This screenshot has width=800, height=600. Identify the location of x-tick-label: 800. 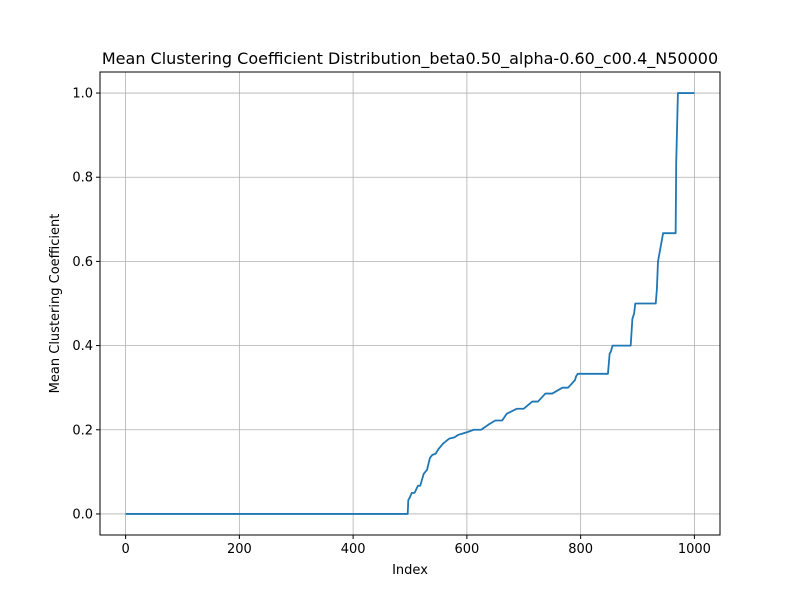
(580, 549).